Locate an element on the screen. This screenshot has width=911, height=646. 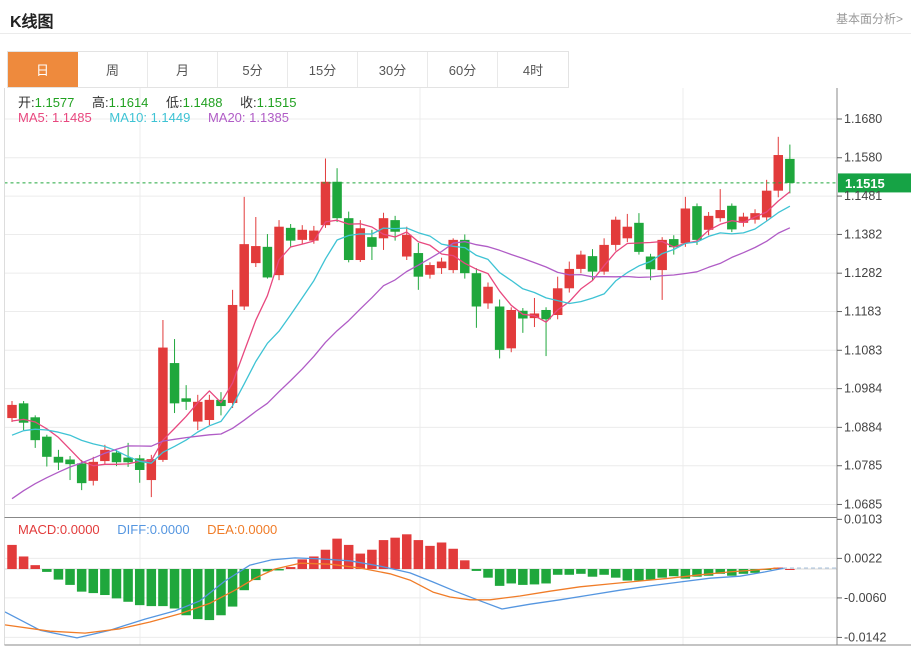
macd-value-readout: MACD:0.0000 is located at coordinates (59, 529).